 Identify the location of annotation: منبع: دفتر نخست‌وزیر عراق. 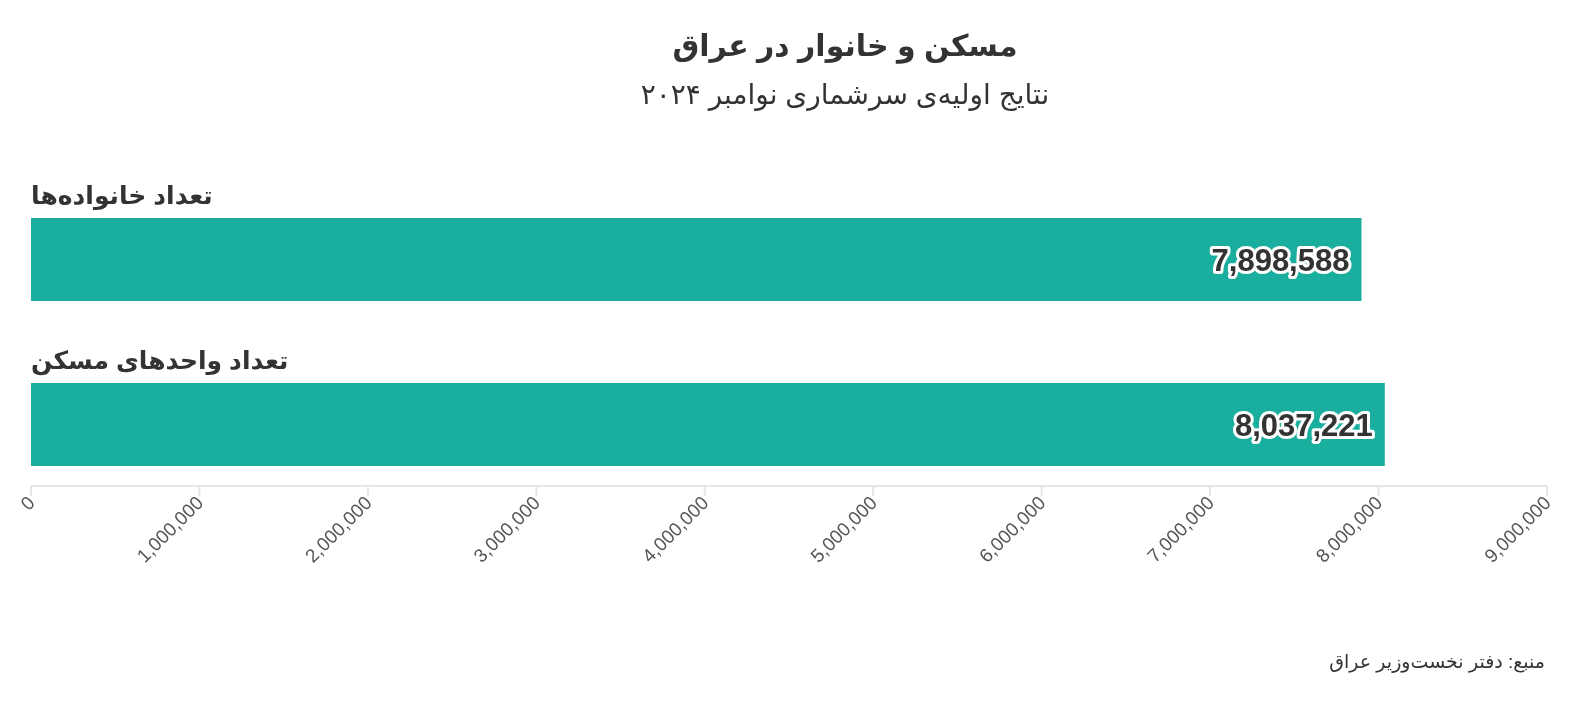
(1437, 661).